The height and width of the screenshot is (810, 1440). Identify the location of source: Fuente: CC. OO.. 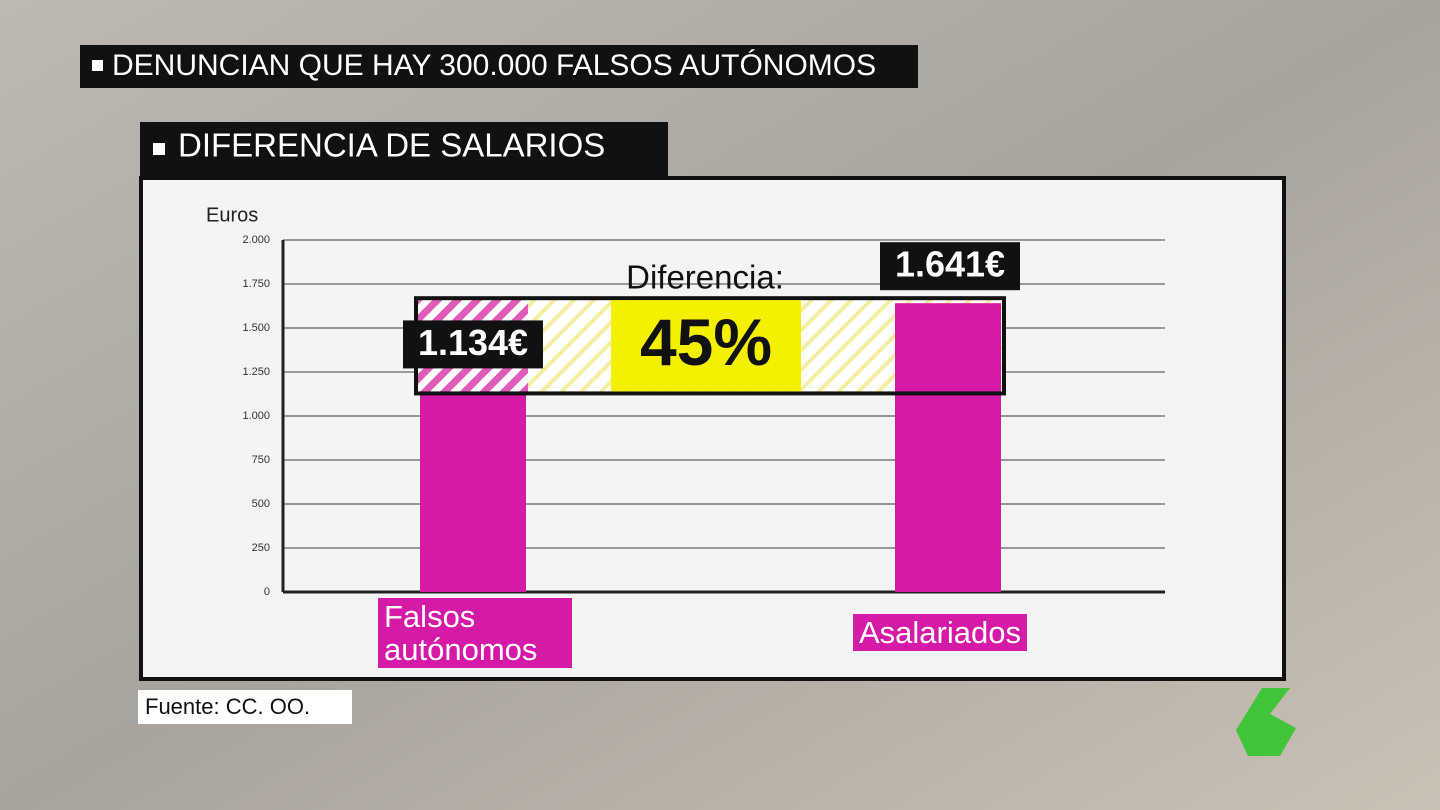
(227, 706).